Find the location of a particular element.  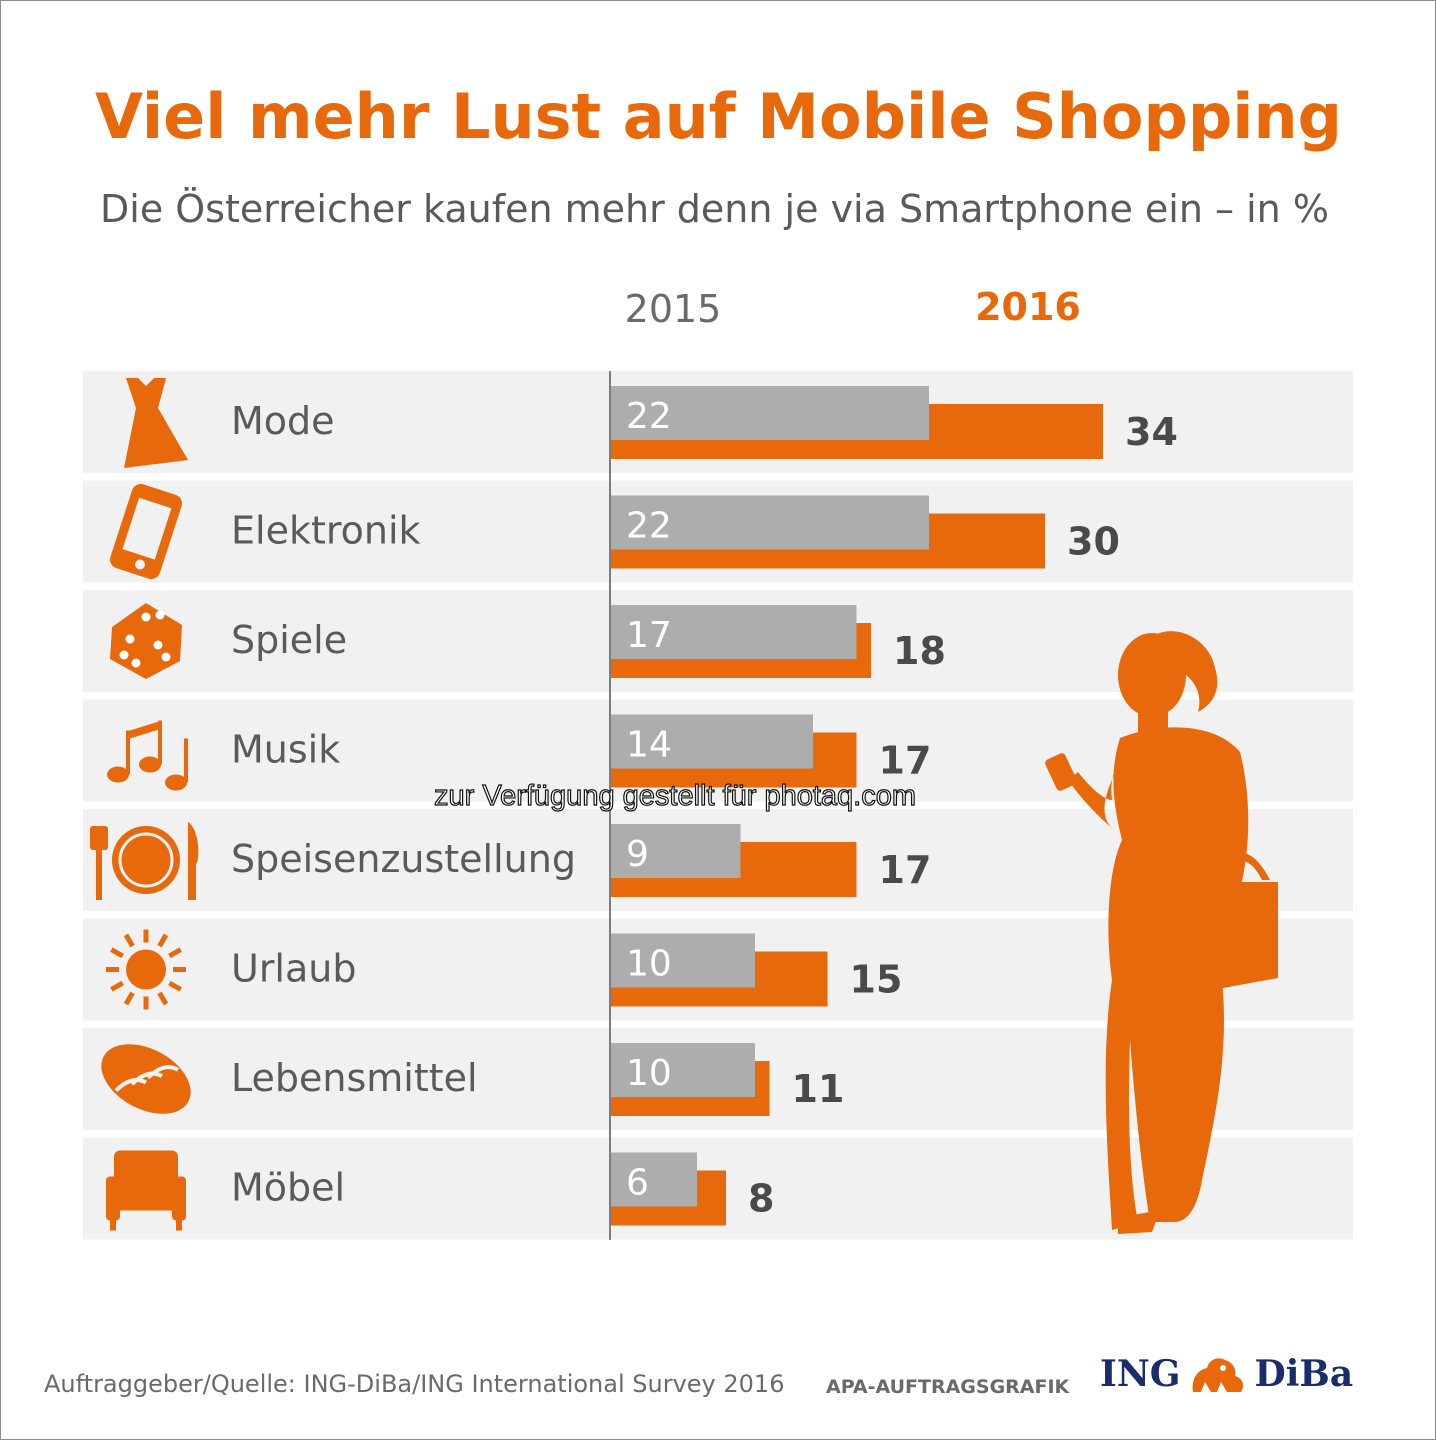

category-label: Mode is located at coordinates (283, 421).